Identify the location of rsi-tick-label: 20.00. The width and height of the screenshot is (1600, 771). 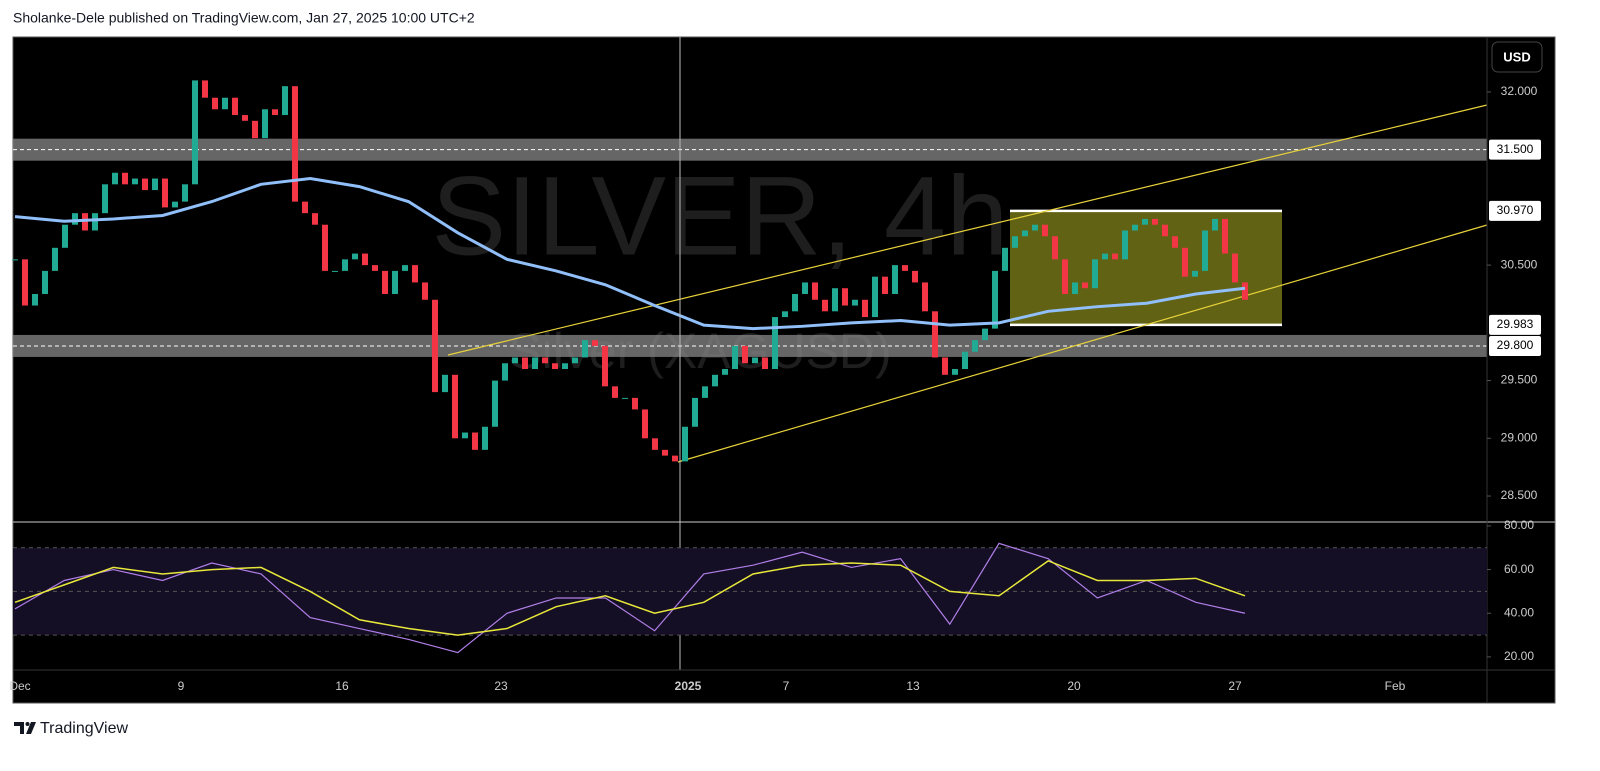
(1519, 656).